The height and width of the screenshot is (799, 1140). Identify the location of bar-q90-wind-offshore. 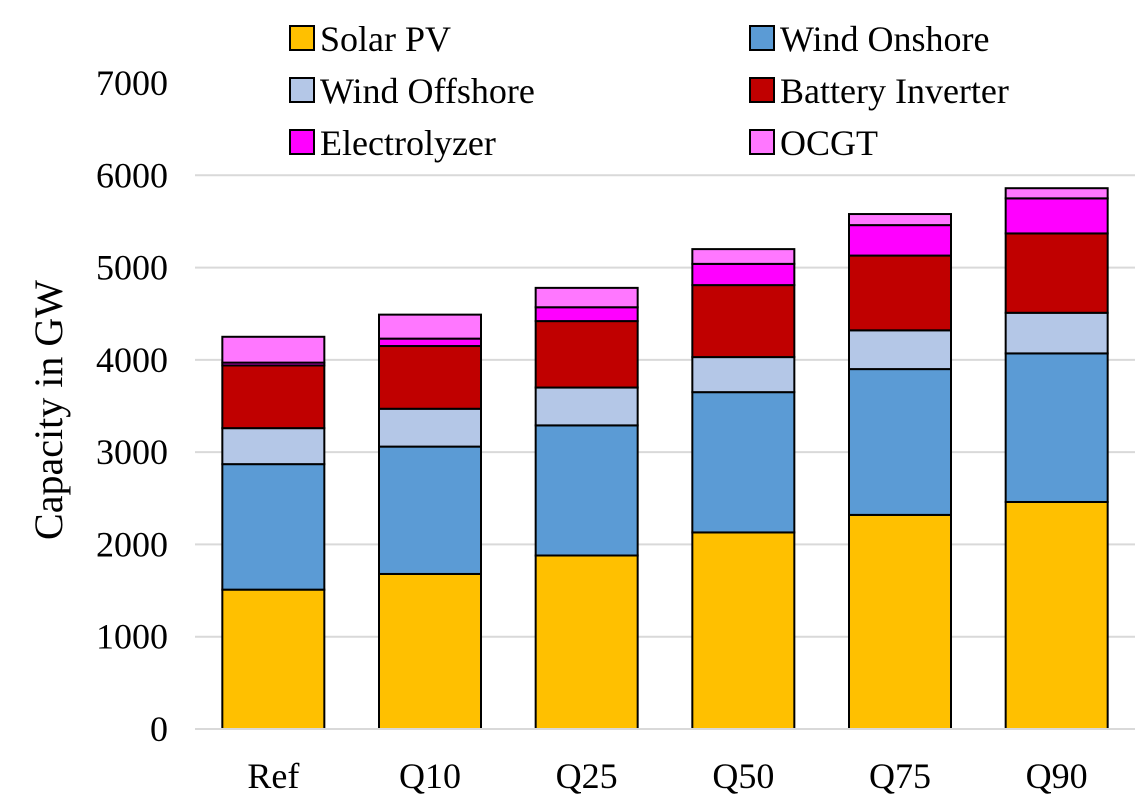
(1056, 333).